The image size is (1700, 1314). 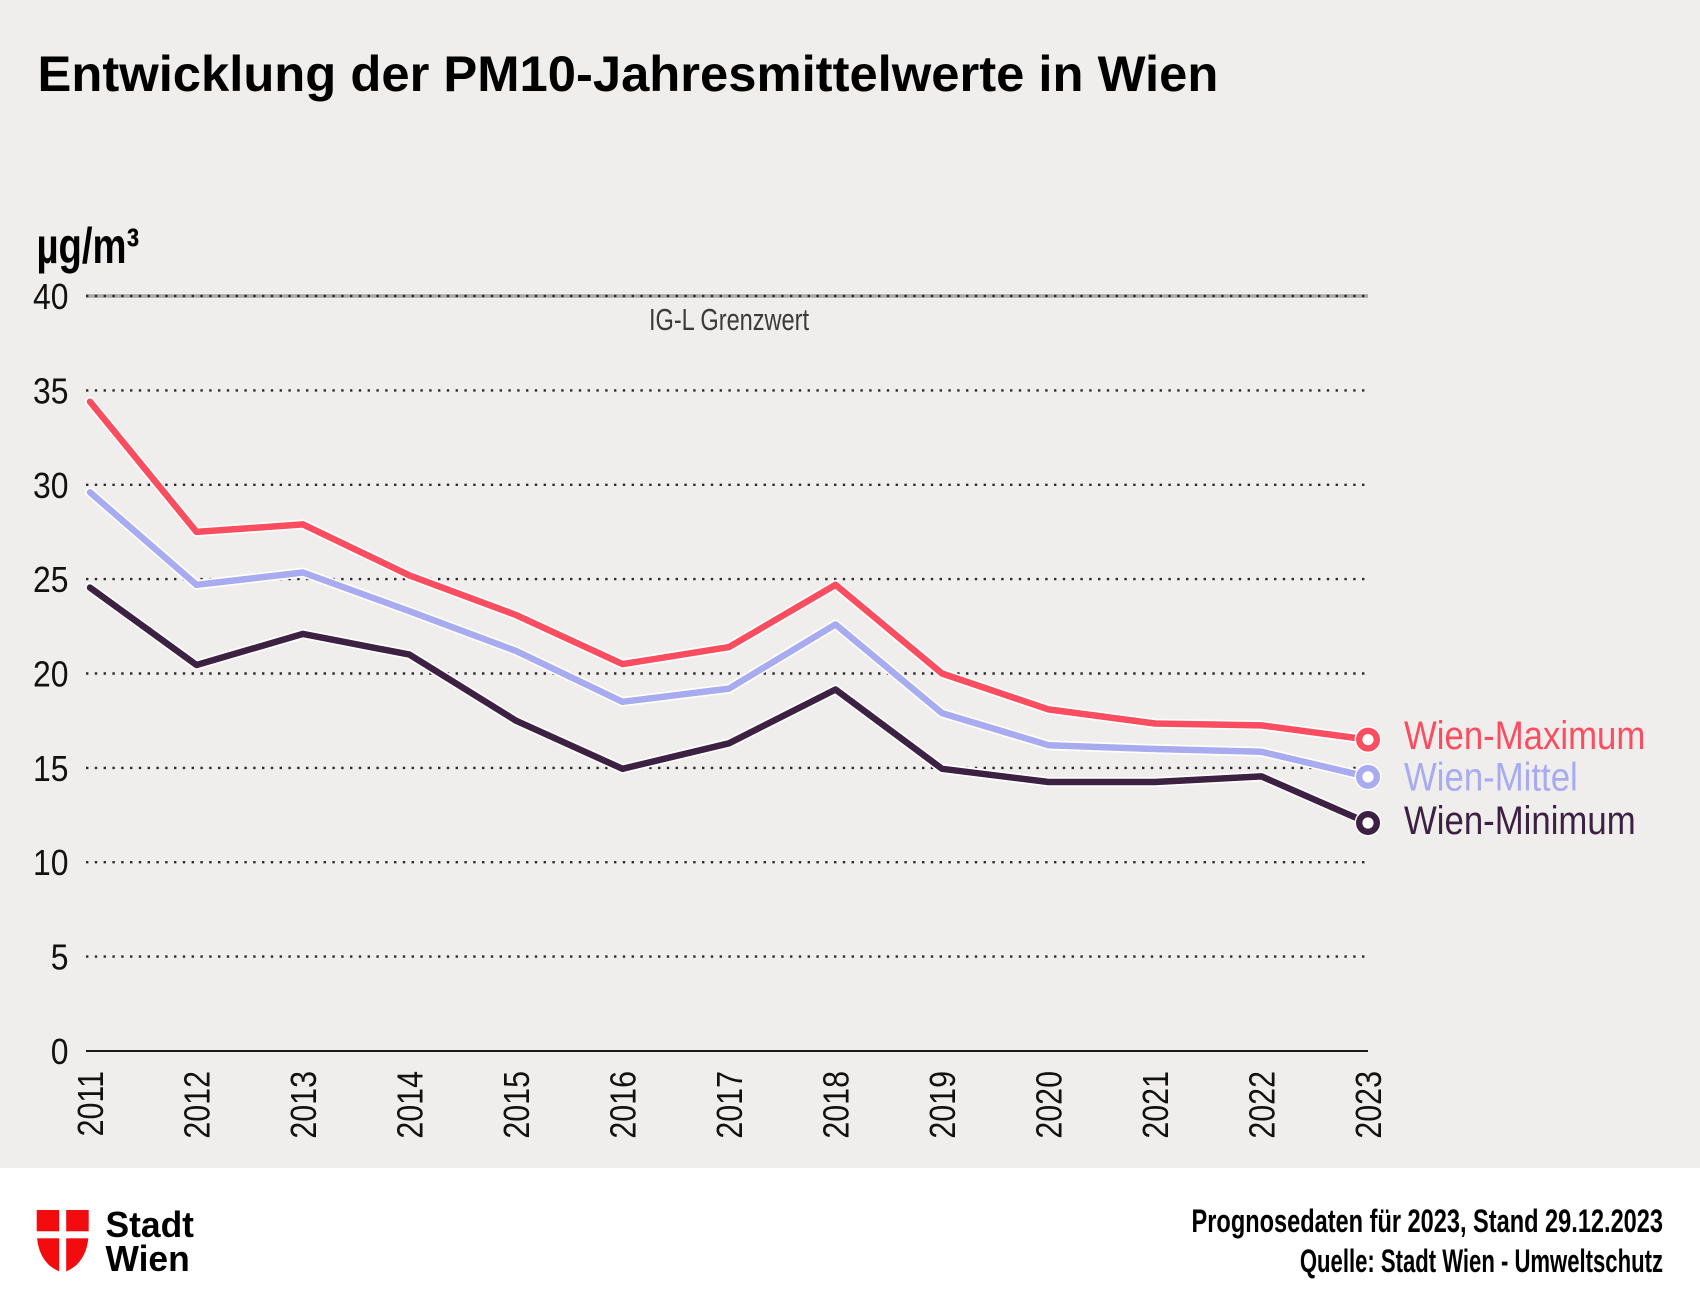 I want to click on svg-text:Quelle: Stadt Wien - Umweltsch: Quelle: Stadt Wien - Umweltschutz, so click(x=1481, y=1261).